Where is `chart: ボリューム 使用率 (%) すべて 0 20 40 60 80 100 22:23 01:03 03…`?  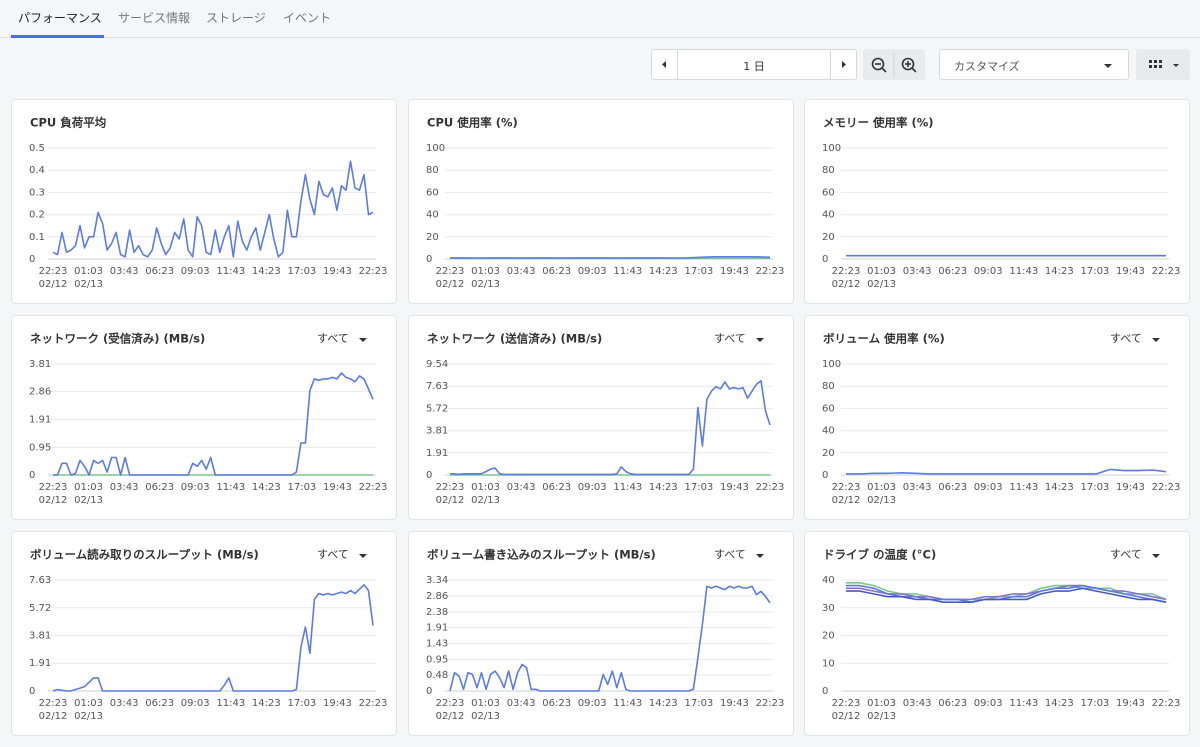
chart: ボリューム 使用率 (%) すべて 0 20 40 60 80 100 22:23 01:03 03… is located at coordinates (1001, 419).